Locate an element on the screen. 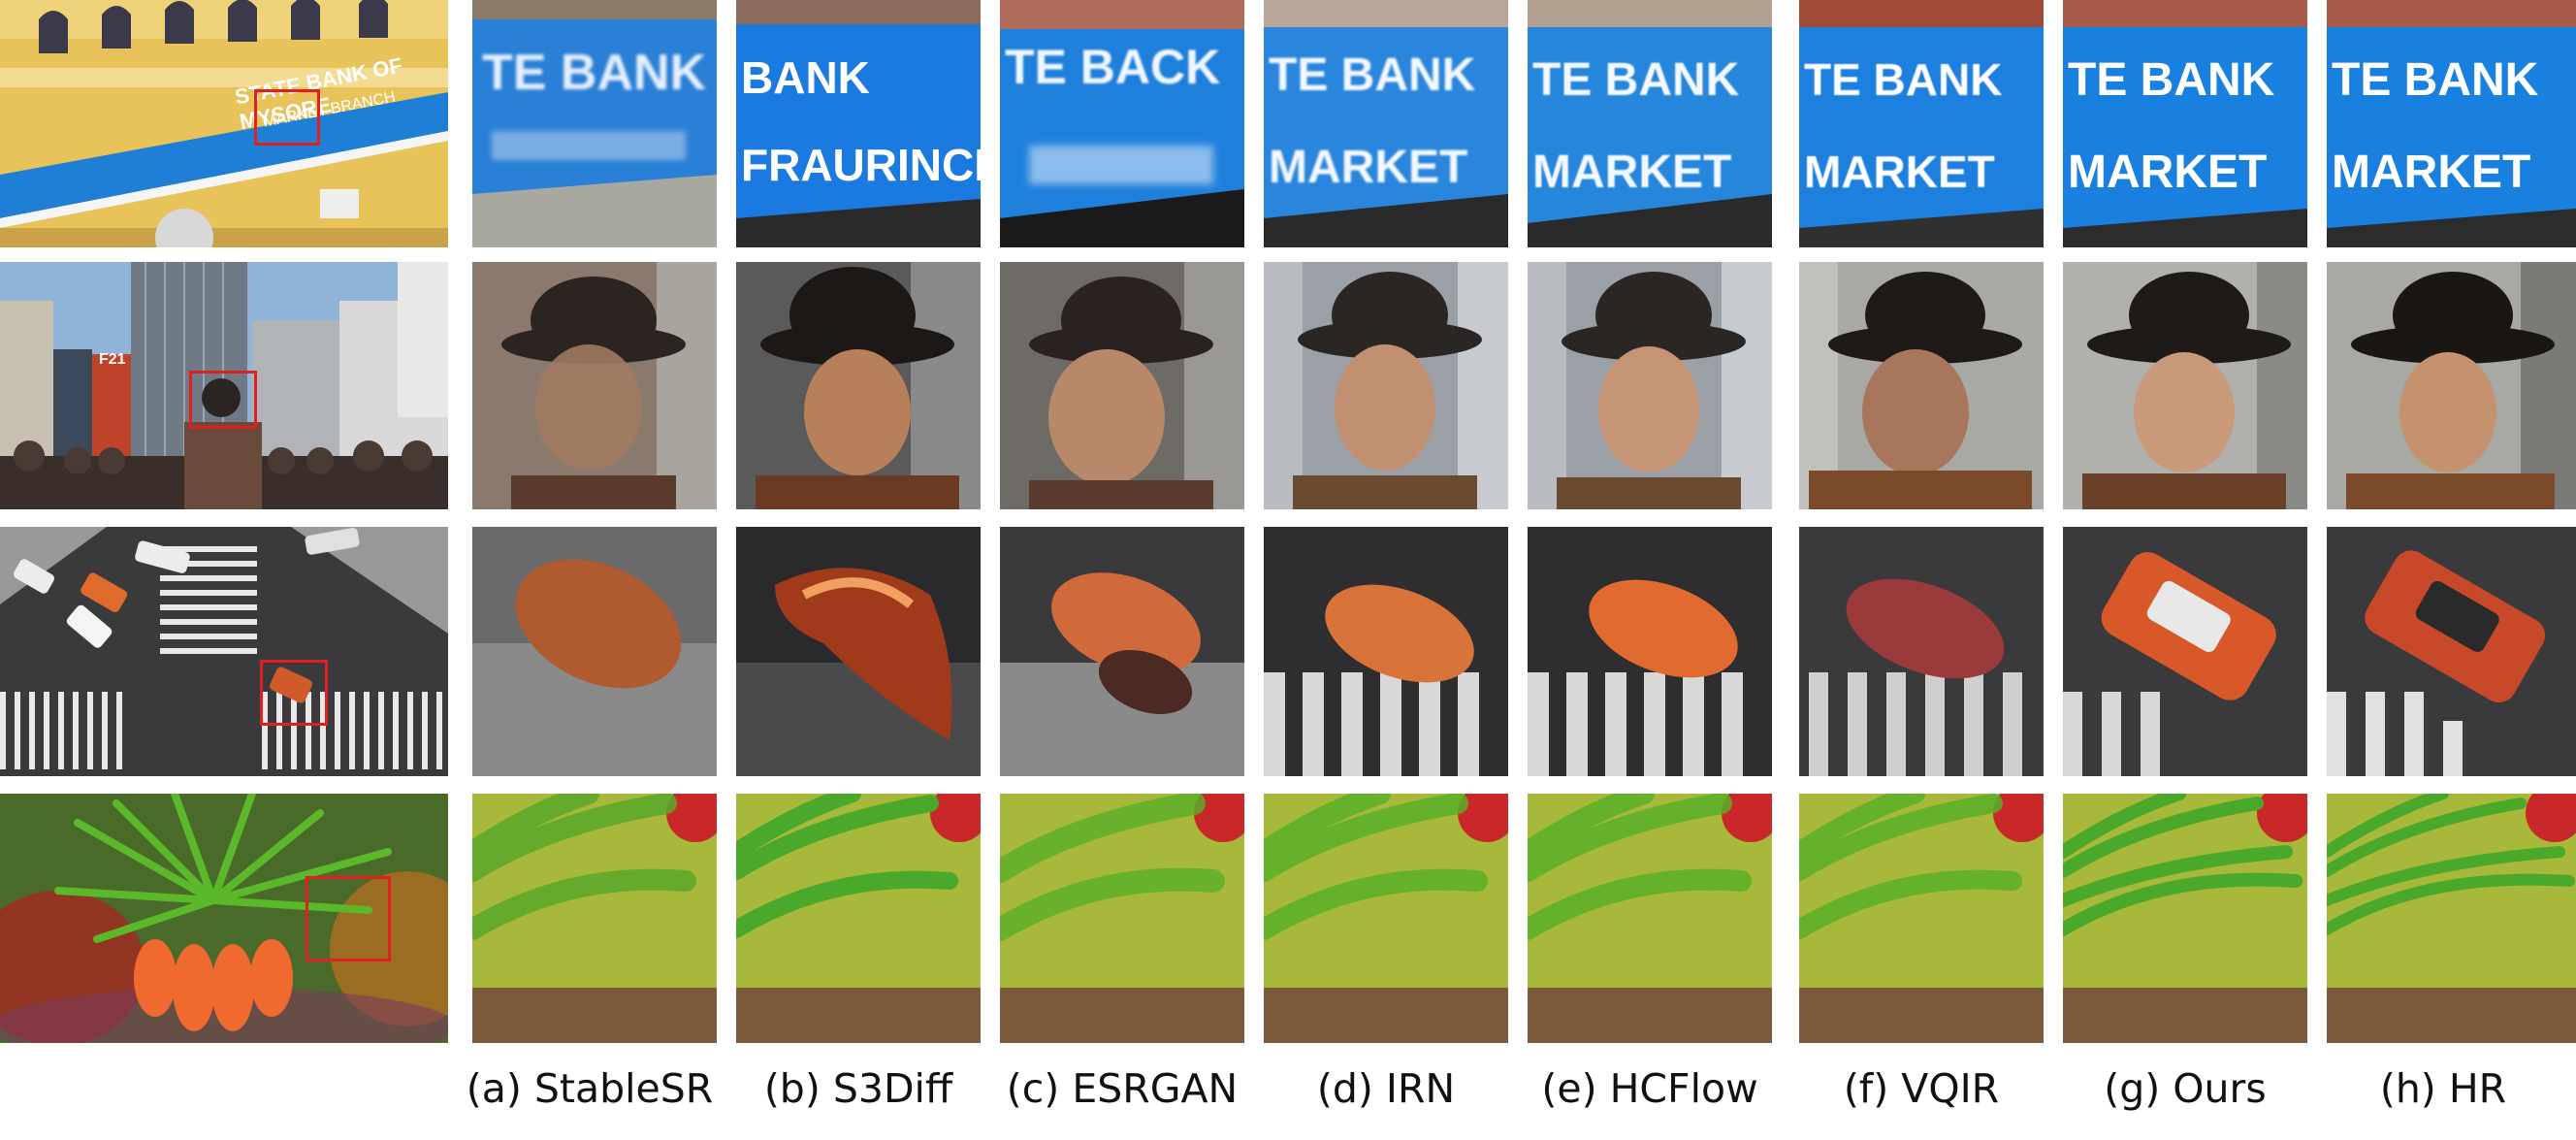 The width and height of the screenshot is (2576, 1140). overview-flower is located at coordinates (224, 918).